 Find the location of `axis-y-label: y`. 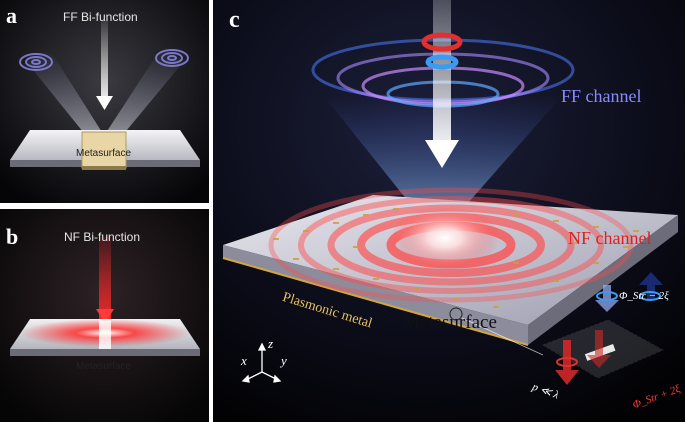

axis-y-label: y is located at coordinates (284, 360).